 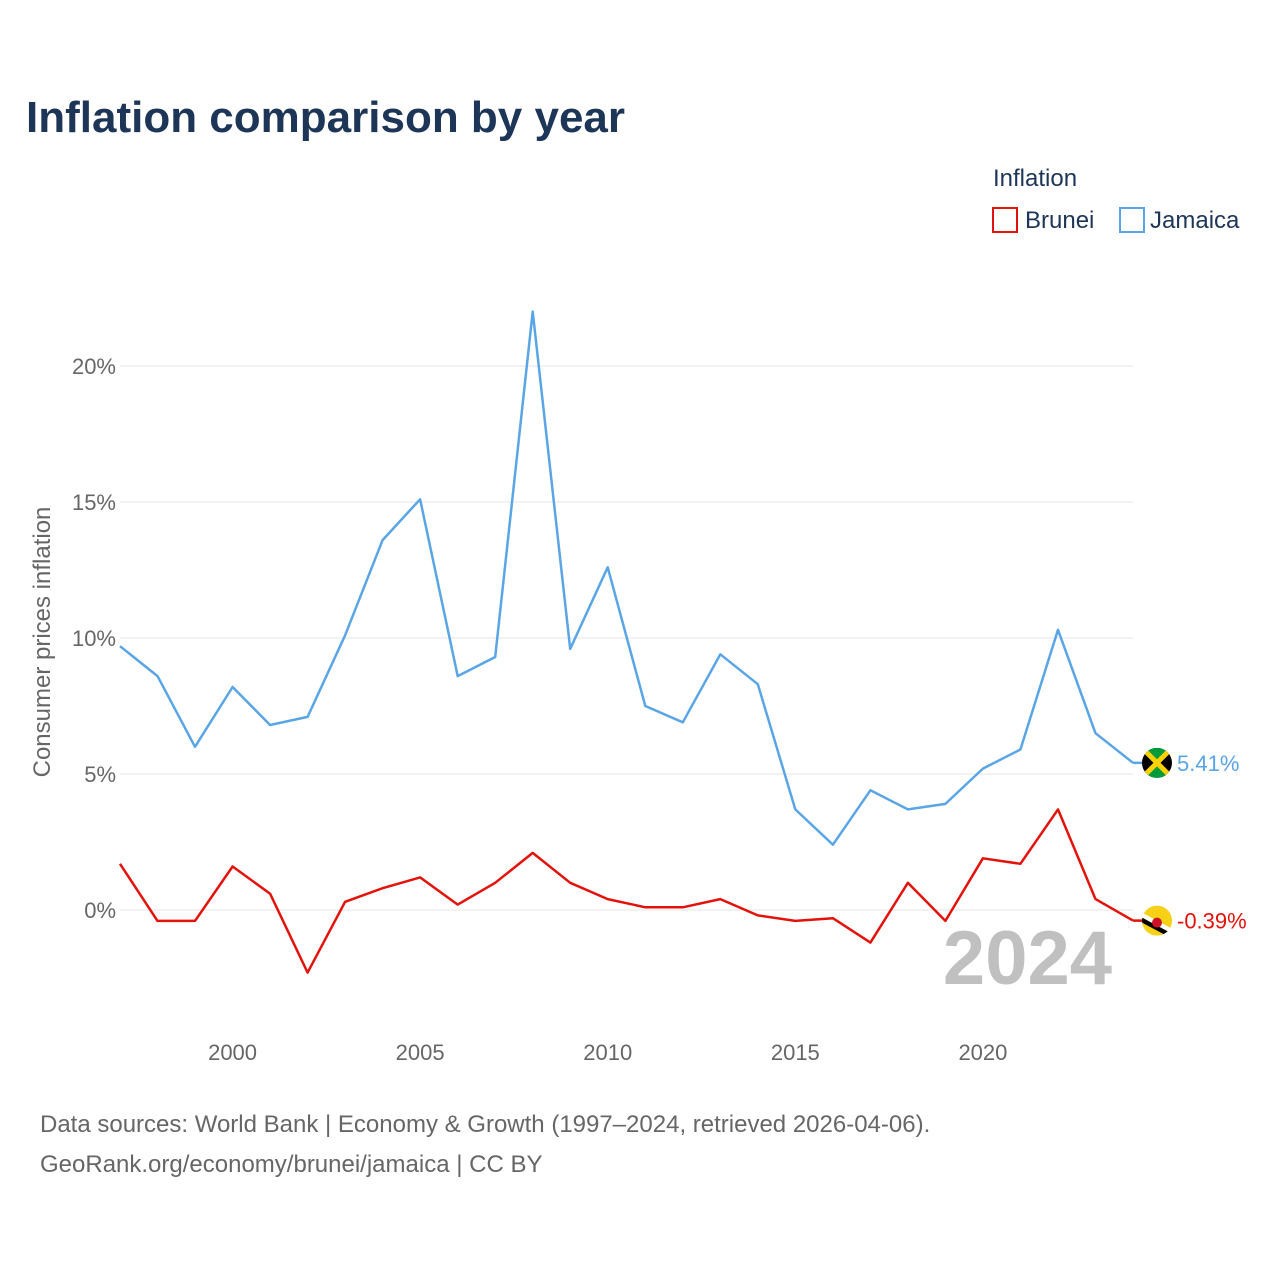 I want to click on legend-swatch-brunei, so click(x=1005, y=220).